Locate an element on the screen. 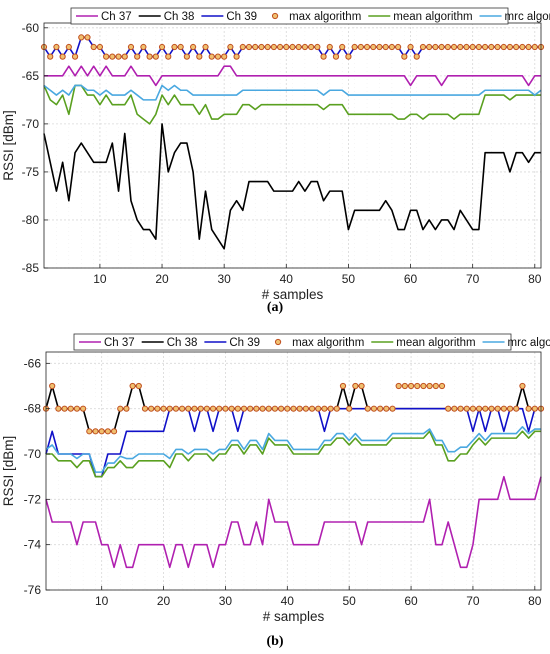  y-tick-label: -76 is located at coordinates (33, 590).